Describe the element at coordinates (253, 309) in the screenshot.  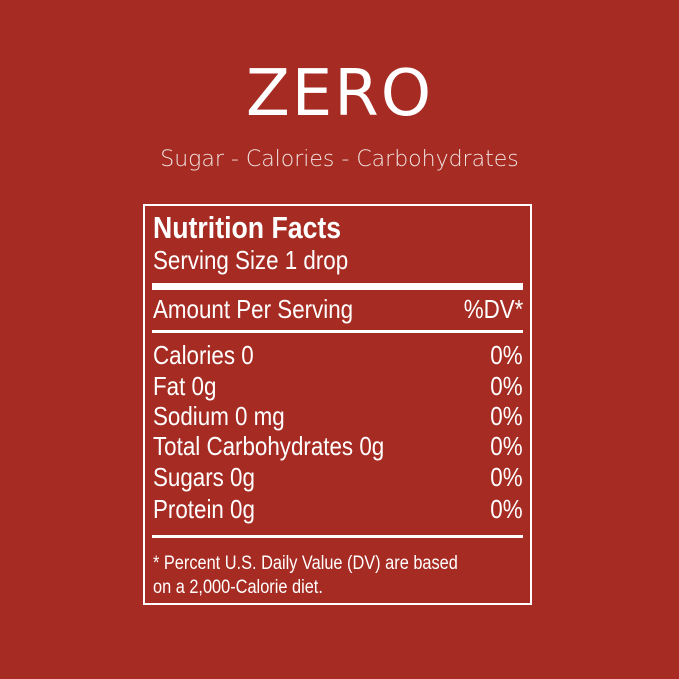
I see `amount-per-serving-header: Amount Per Serving` at that location.